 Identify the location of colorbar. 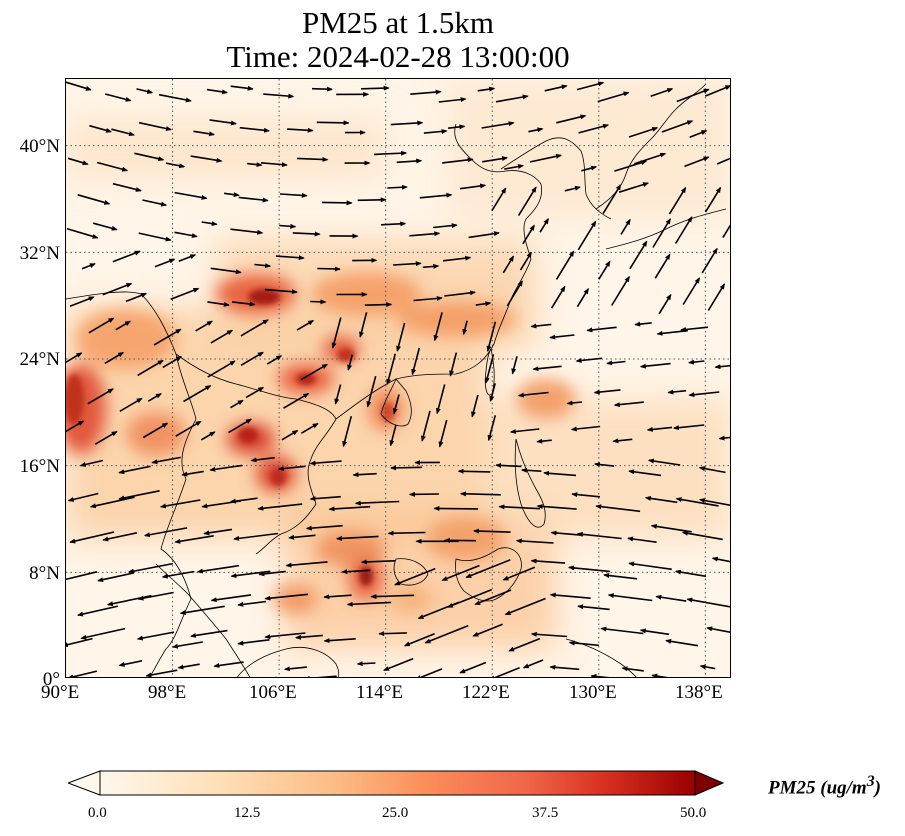
(396, 783).